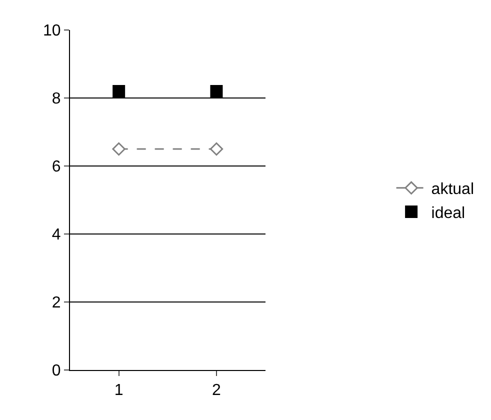  What do you see at coordinates (56, 371) in the screenshot?
I see `y-tick-label: 0` at bounding box center [56, 371].